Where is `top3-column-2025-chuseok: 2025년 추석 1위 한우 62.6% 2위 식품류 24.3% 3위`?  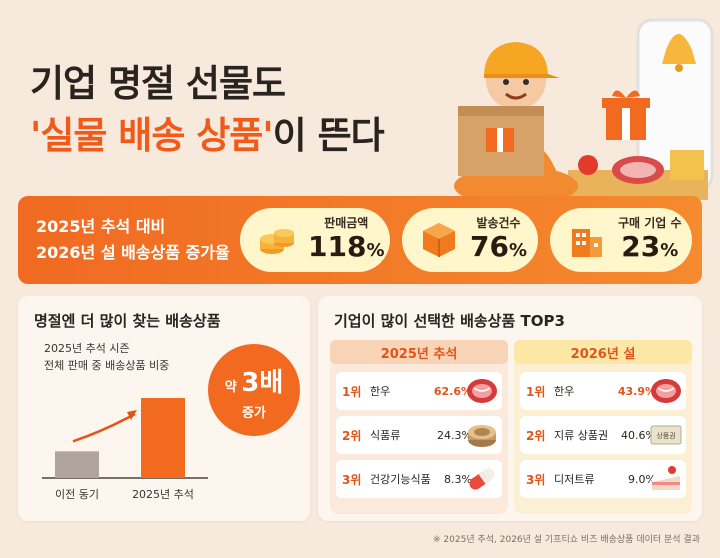
top3-column-2025-chuseok: 2025년 추석 1위 한우 62.6% 2위 식품류 24.3% 3위 is located at coordinates (419, 427).